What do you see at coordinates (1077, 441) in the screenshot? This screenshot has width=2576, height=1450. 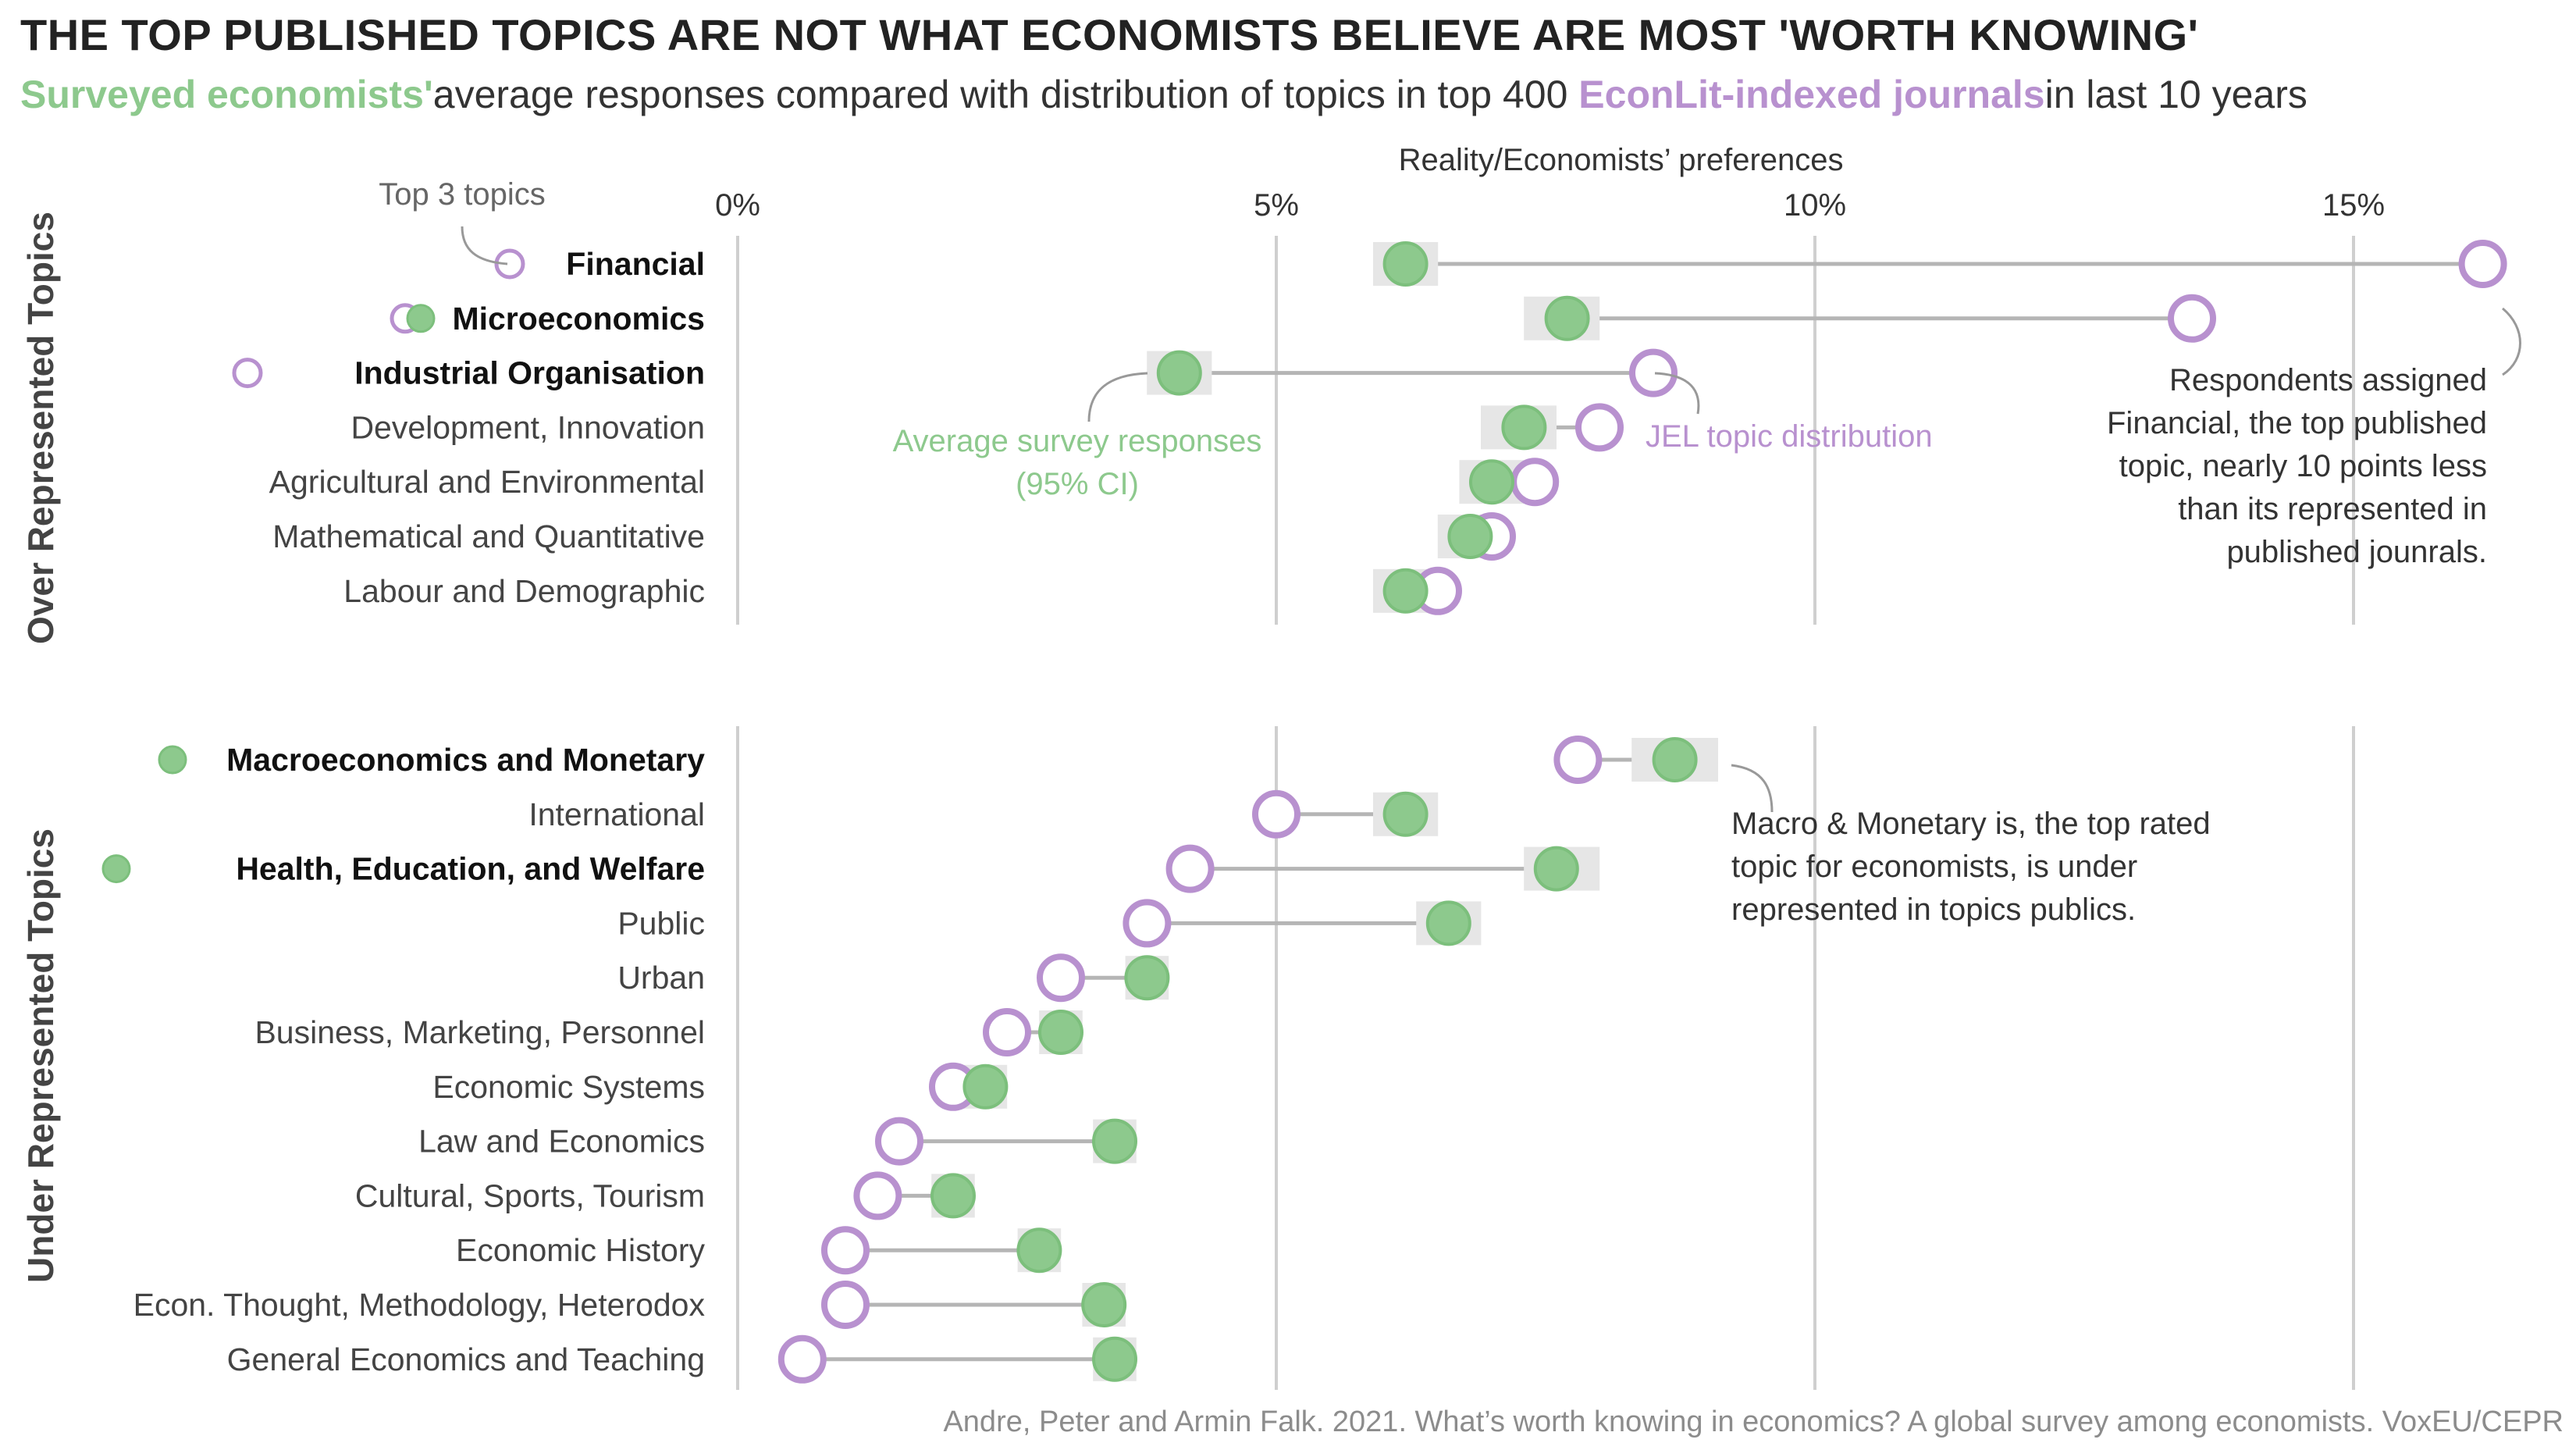 I see `survey-series-label: Average survey responses` at bounding box center [1077, 441].